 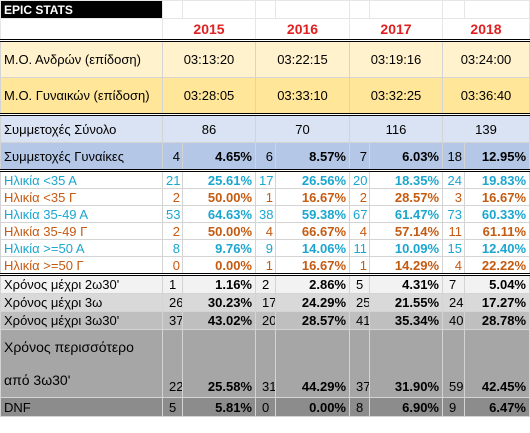 I want to click on count-cell: 4, so click(x=453, y=265).